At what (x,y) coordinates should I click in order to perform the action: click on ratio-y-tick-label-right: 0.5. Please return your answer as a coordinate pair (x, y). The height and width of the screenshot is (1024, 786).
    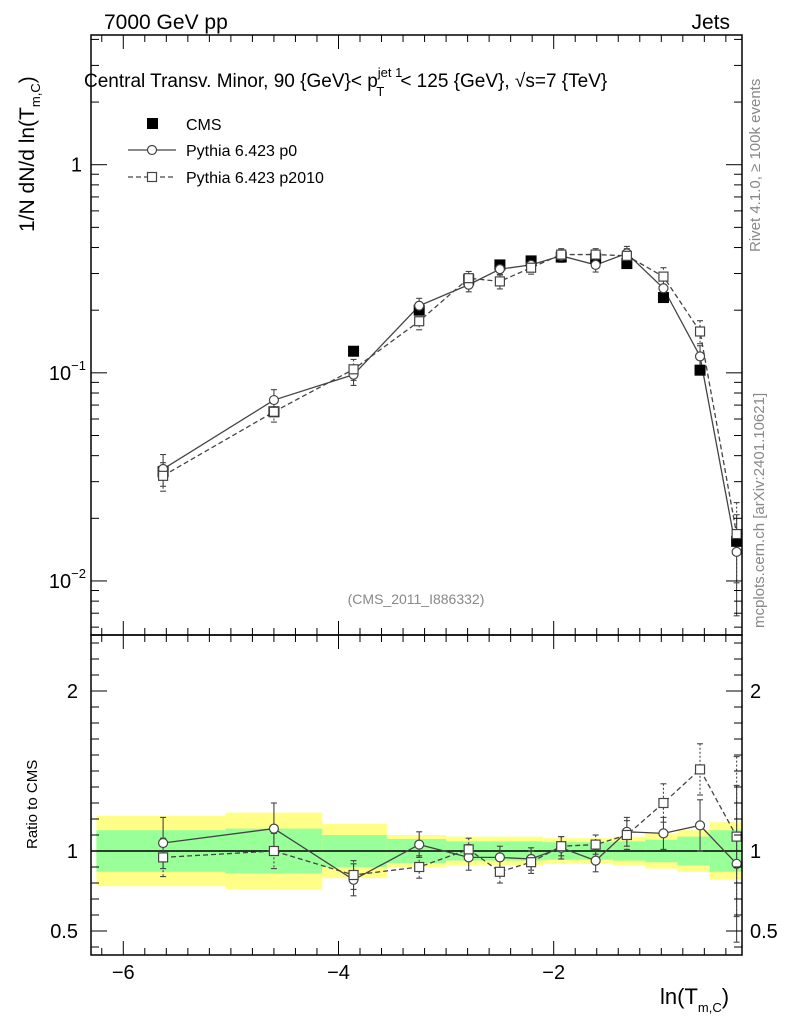
    Looking at the image, I should click on (764, 932).